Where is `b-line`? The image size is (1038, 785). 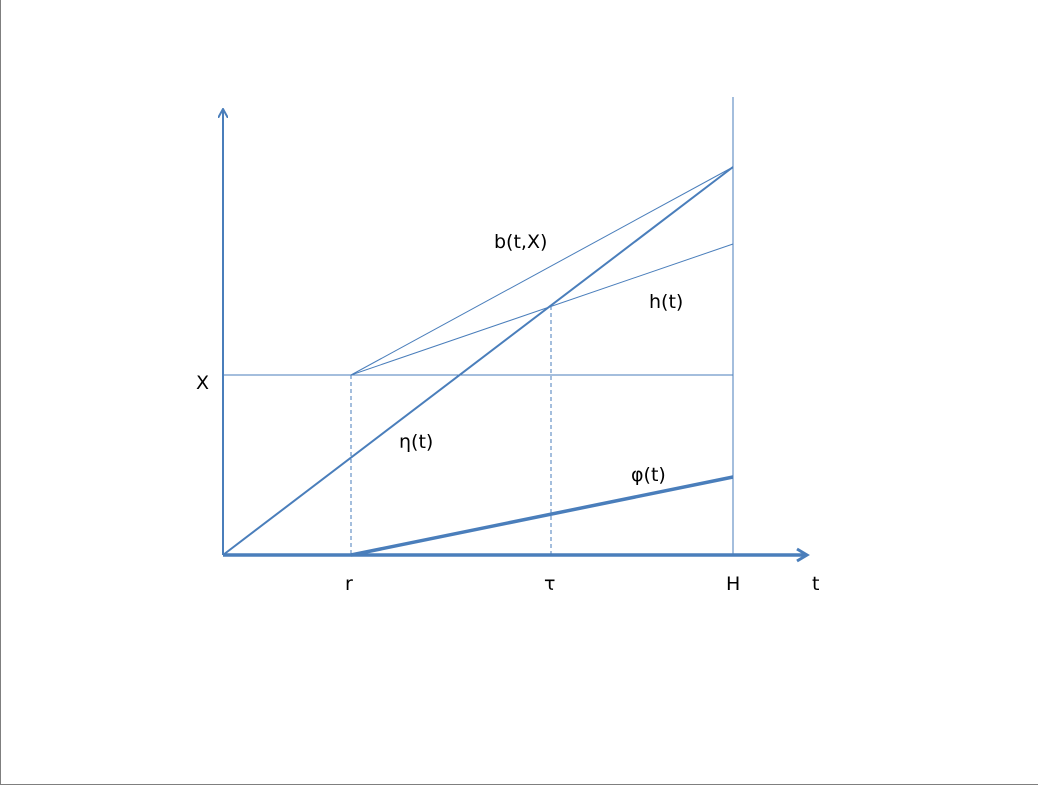 b-line is located at coordinates (542, 271).